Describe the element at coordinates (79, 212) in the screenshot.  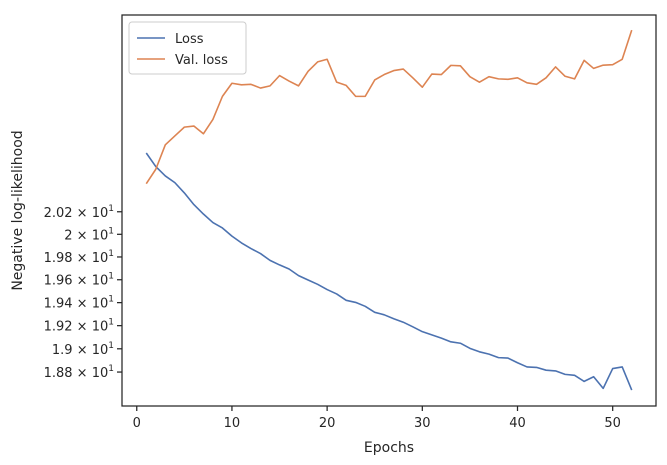
I see `y-tick-label: 2.02 × 10¹` at that location.